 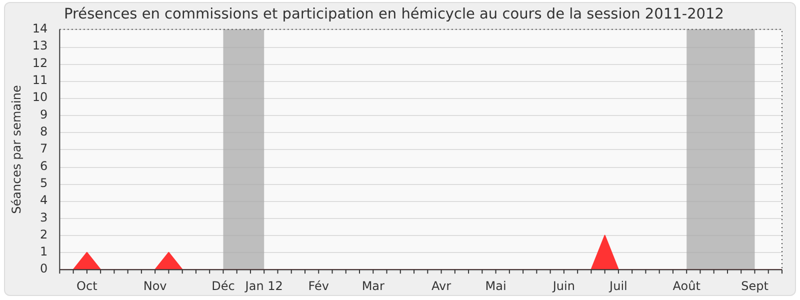 I want to click on x-tick-label: Fév, so click(x=318, y=285).